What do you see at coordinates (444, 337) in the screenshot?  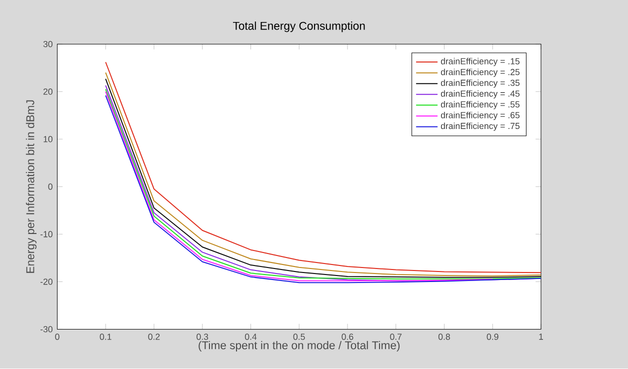 I see `x-tick-label: 0.8` at bounding box center [444, 337].